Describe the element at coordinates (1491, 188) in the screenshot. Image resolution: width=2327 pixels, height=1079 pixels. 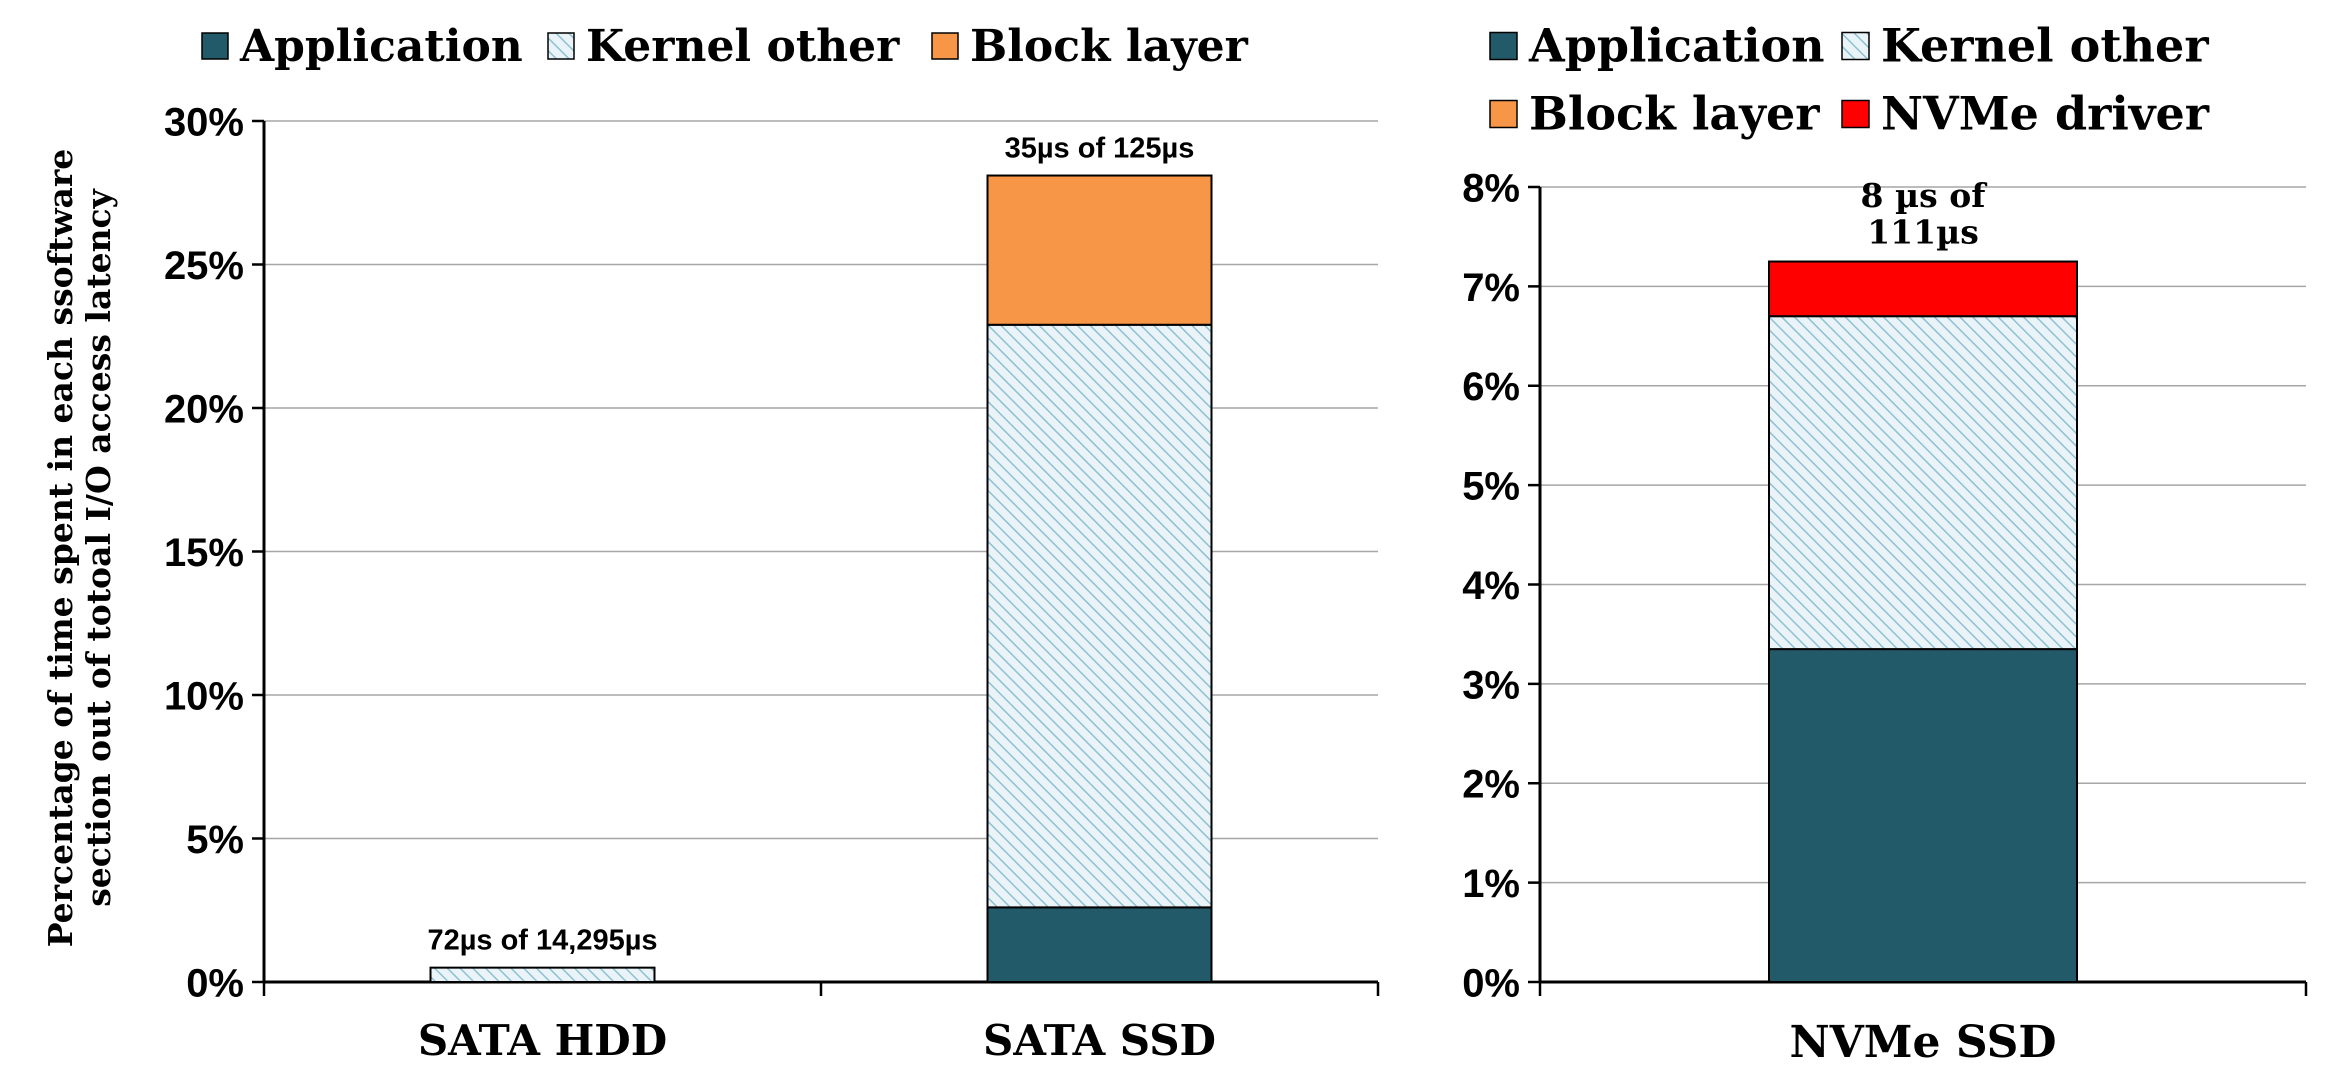
I see `y-tick-label: 8%` at that location.